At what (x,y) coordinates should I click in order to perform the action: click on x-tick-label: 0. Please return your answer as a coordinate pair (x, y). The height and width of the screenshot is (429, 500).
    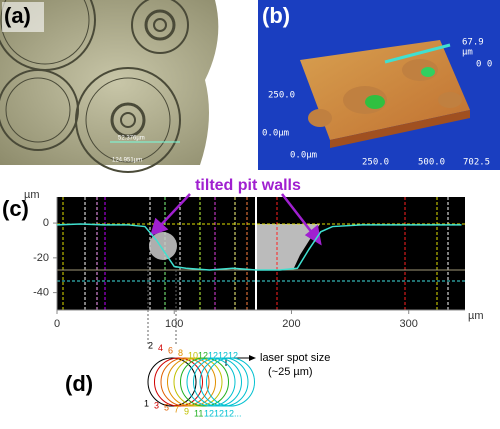
    Looking at the image, I should click on (57, 324).